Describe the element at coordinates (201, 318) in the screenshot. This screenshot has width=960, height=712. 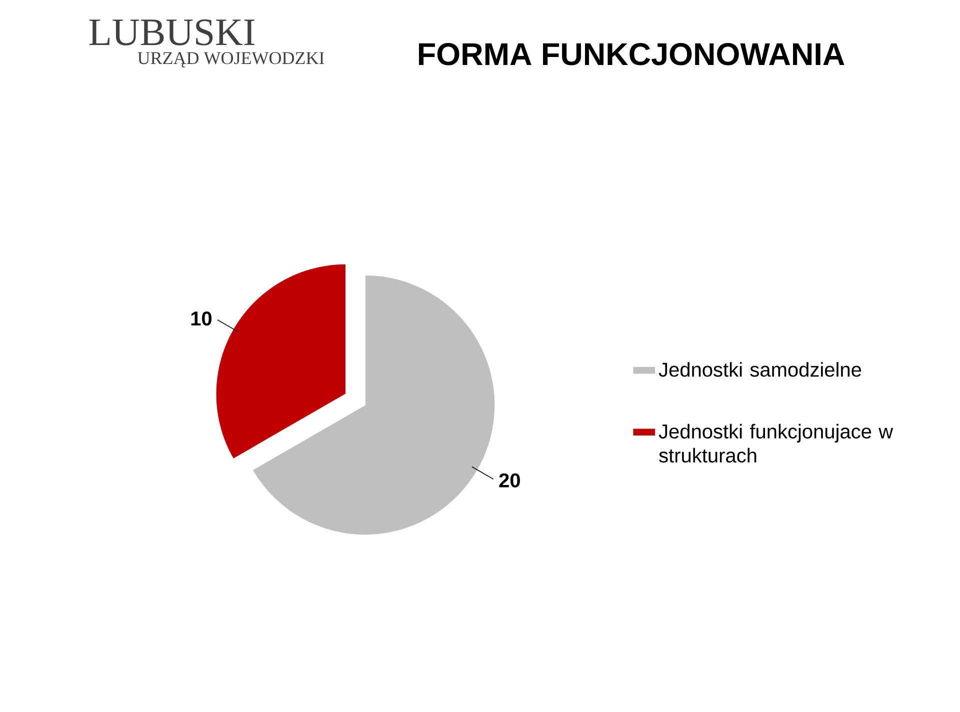
I see `data-label: 10` at that location.